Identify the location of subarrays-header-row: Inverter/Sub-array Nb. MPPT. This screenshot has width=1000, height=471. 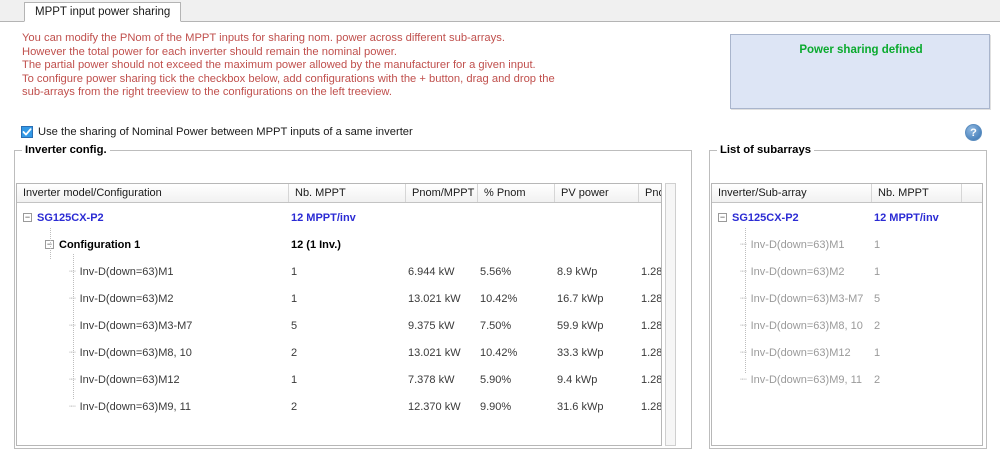
(847, 193).